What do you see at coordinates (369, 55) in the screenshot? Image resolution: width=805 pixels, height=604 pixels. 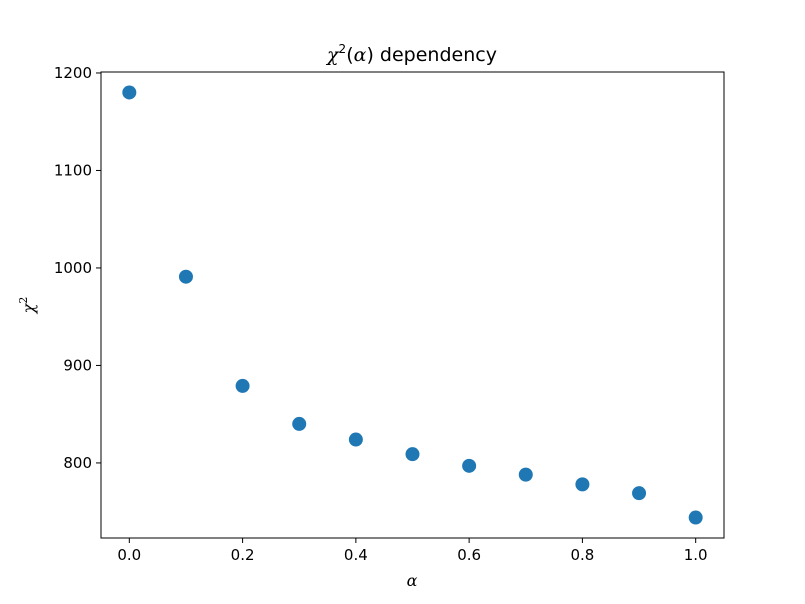 I see `title-paren-close: )` at bounding box center [369, 55].